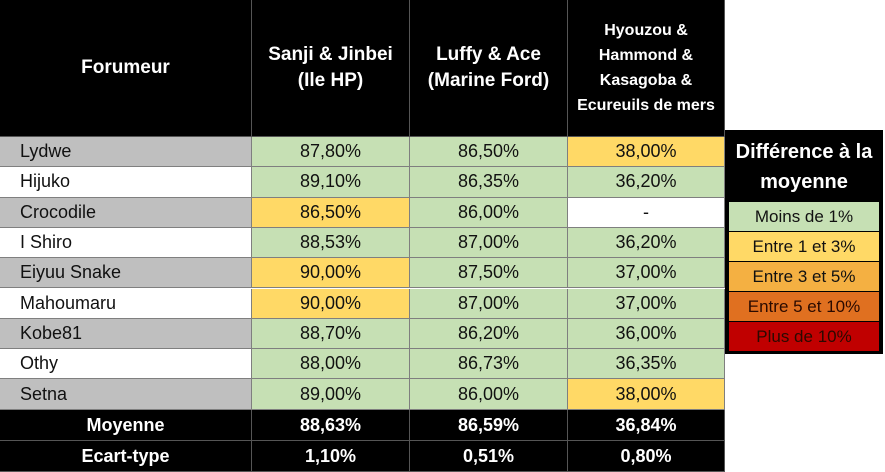  Describe the element at coordinates (126, 456) in the screenshot. I see `std-label: Ecart-type` at that location.